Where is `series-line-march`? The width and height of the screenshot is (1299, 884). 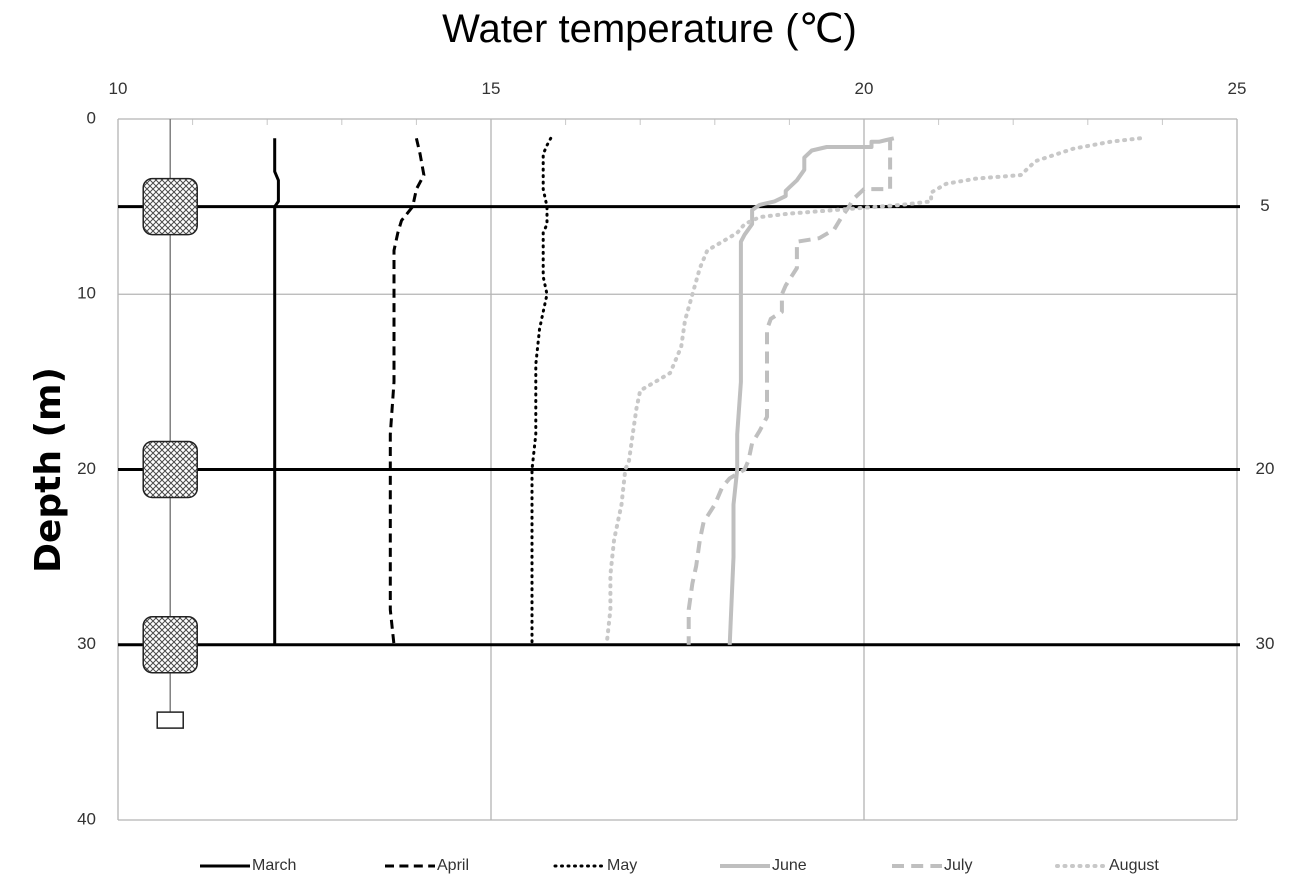 series-line-march is located at coordinates (276, 391).